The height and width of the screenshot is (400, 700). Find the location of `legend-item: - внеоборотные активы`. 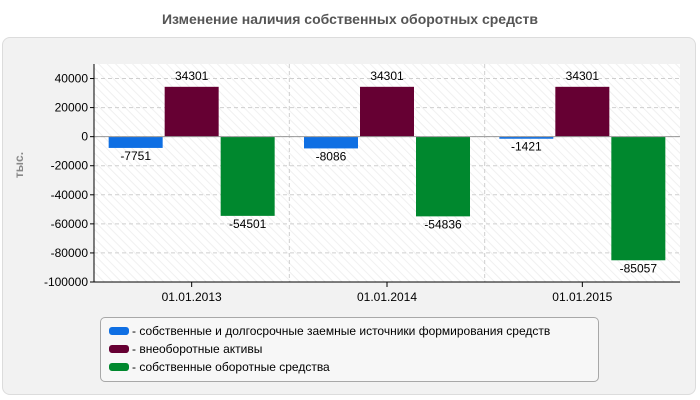

legend-item: - внеоборотные активы is located at coordinates (353, 349).